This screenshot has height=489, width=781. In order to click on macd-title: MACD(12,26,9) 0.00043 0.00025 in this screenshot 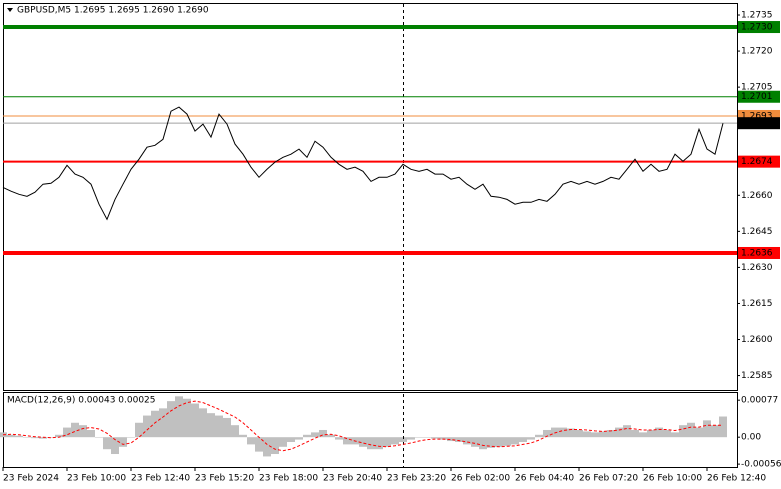, I will do `click(81, 401)`.